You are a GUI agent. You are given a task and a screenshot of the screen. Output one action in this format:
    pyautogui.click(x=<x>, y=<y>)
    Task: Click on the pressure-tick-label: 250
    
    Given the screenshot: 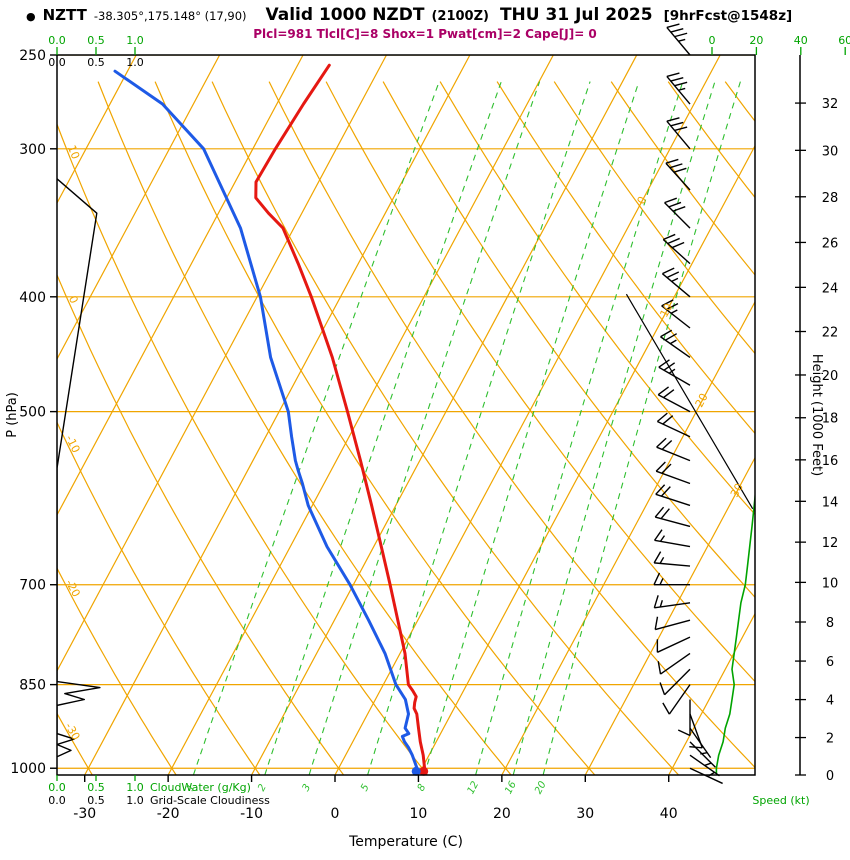 What is the action you would take?
    pyautogui.click(x=32, y=56)
    